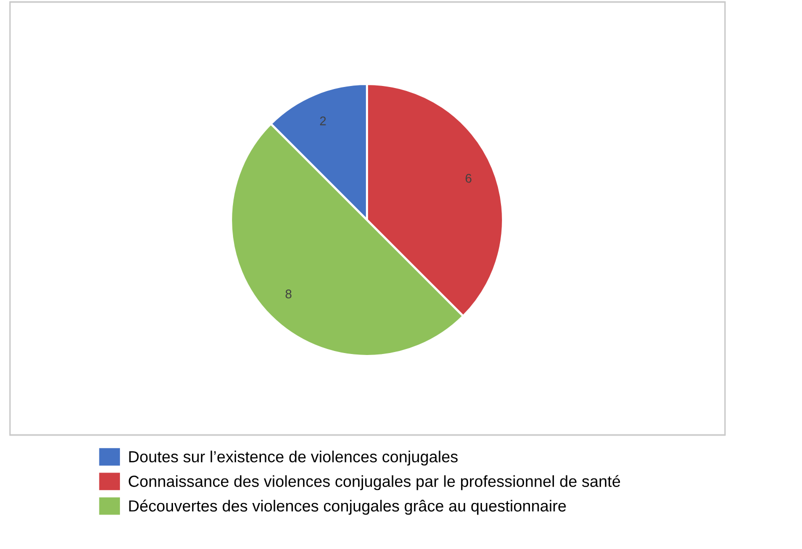  Describe the element at coordinates (374, 482) in the screenshot. I see `legend-label: Connaissance des violences conjugales par le professionnel de santé` at that location.